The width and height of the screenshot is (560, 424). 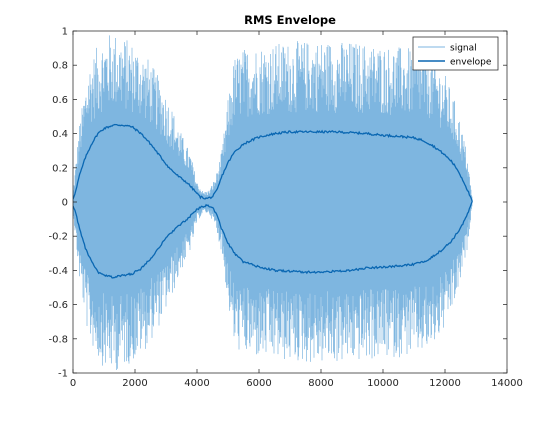 I want to click on y-tick-label: -1, so click(x=63, y=374).